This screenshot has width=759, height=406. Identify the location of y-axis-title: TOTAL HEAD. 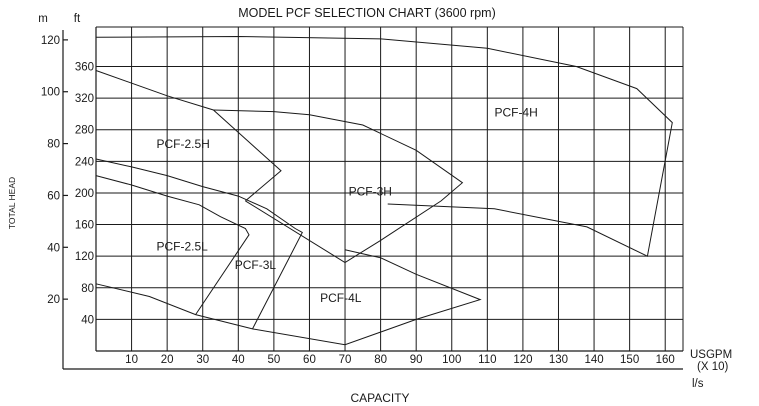
(12, 203).